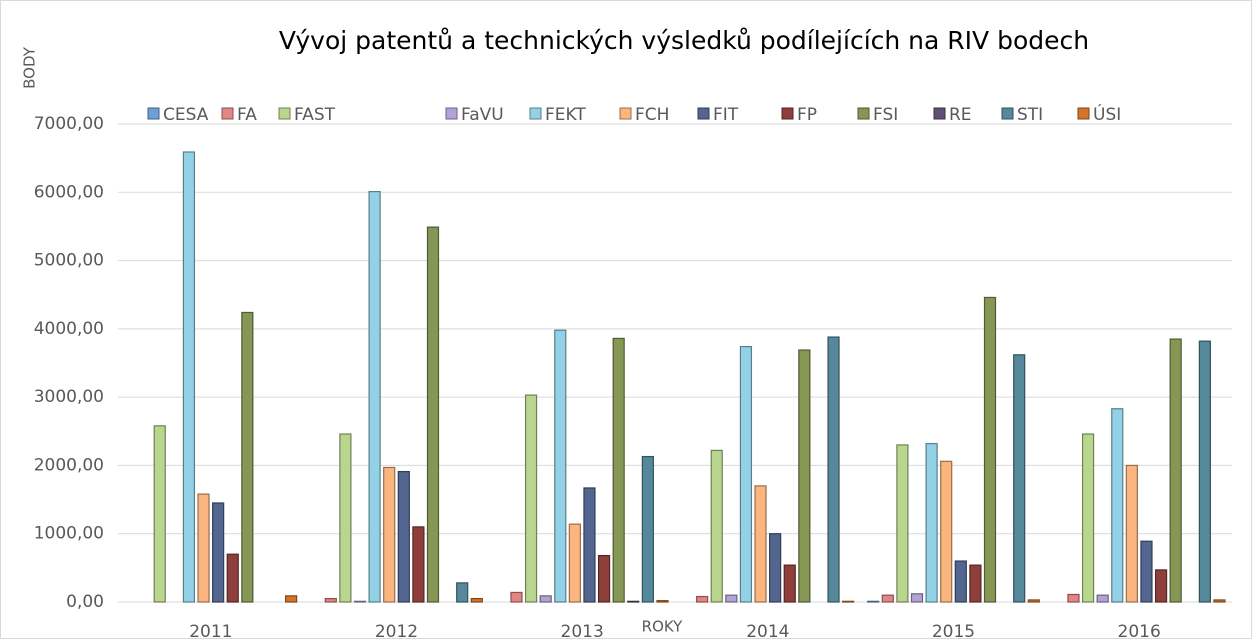 Image resolution: width=1252 pixels, height=639 pixels. I want to click on x-tick-label: 2012, so click(396, 630).